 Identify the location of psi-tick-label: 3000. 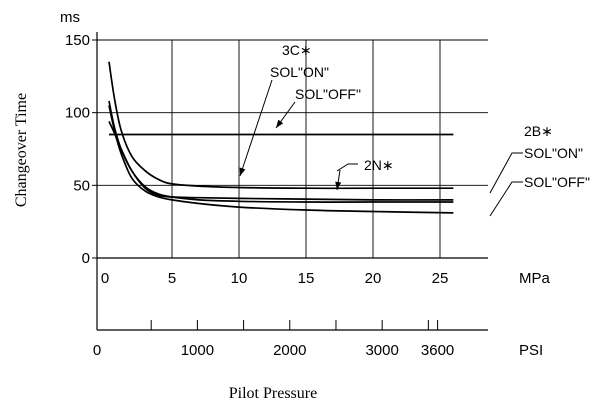
(381, 350).